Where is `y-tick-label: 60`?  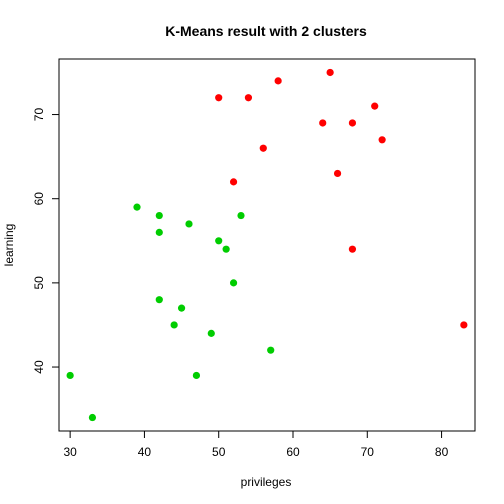 y-tick-label: 60 is located at coordinates (39, 199).